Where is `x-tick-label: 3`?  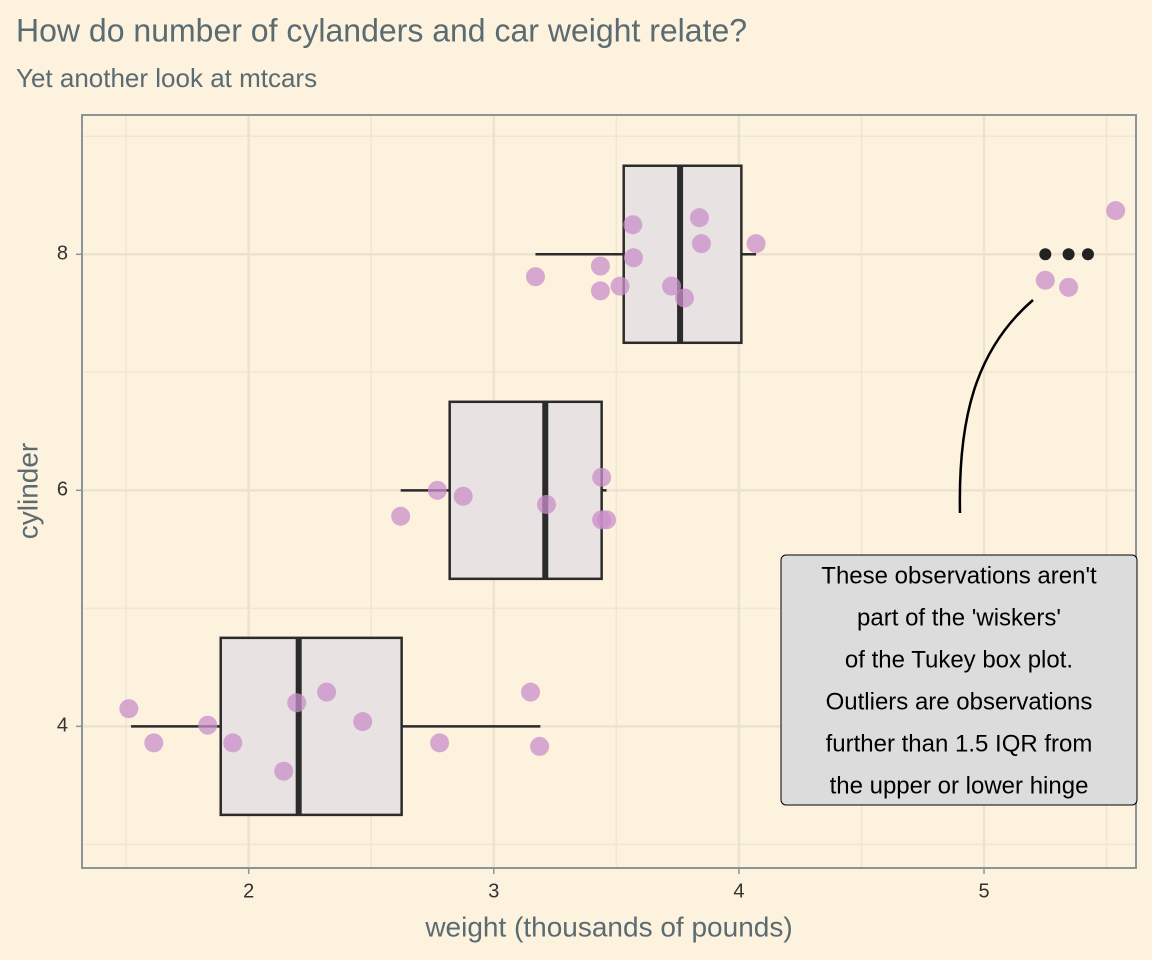 x-tick-label: 3 is located at coordinates (493, 891).